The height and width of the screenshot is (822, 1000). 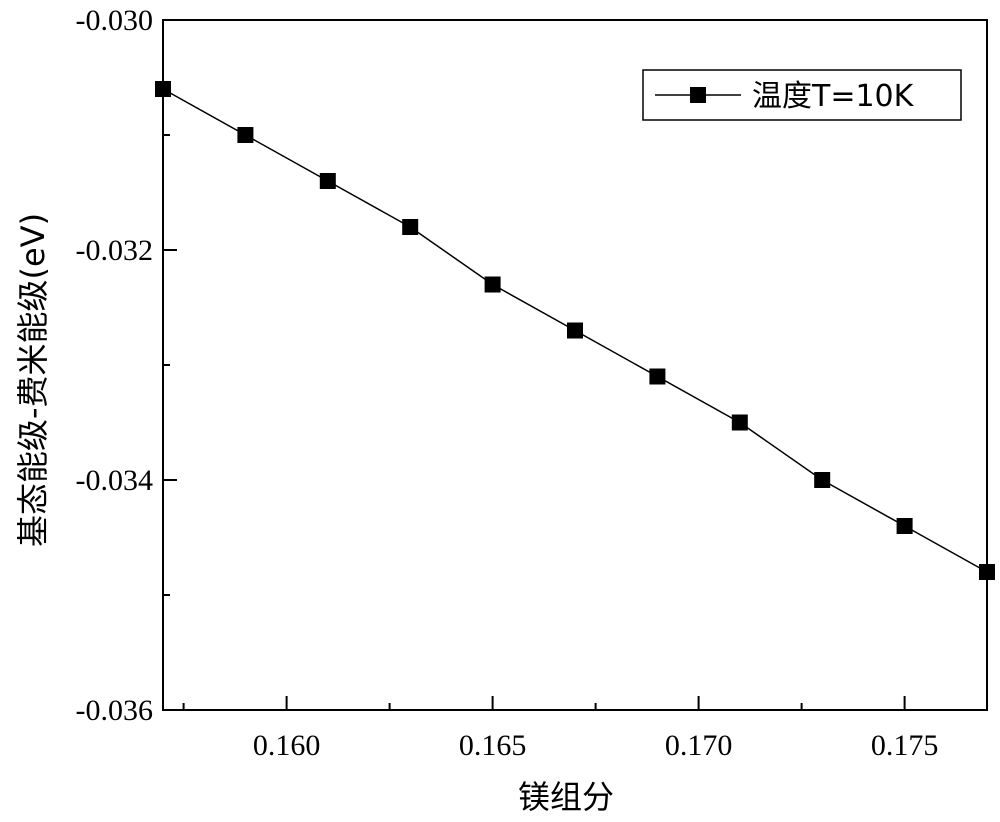 I want to click on x-tick-label: 0.160, so click(x=287, y=745).